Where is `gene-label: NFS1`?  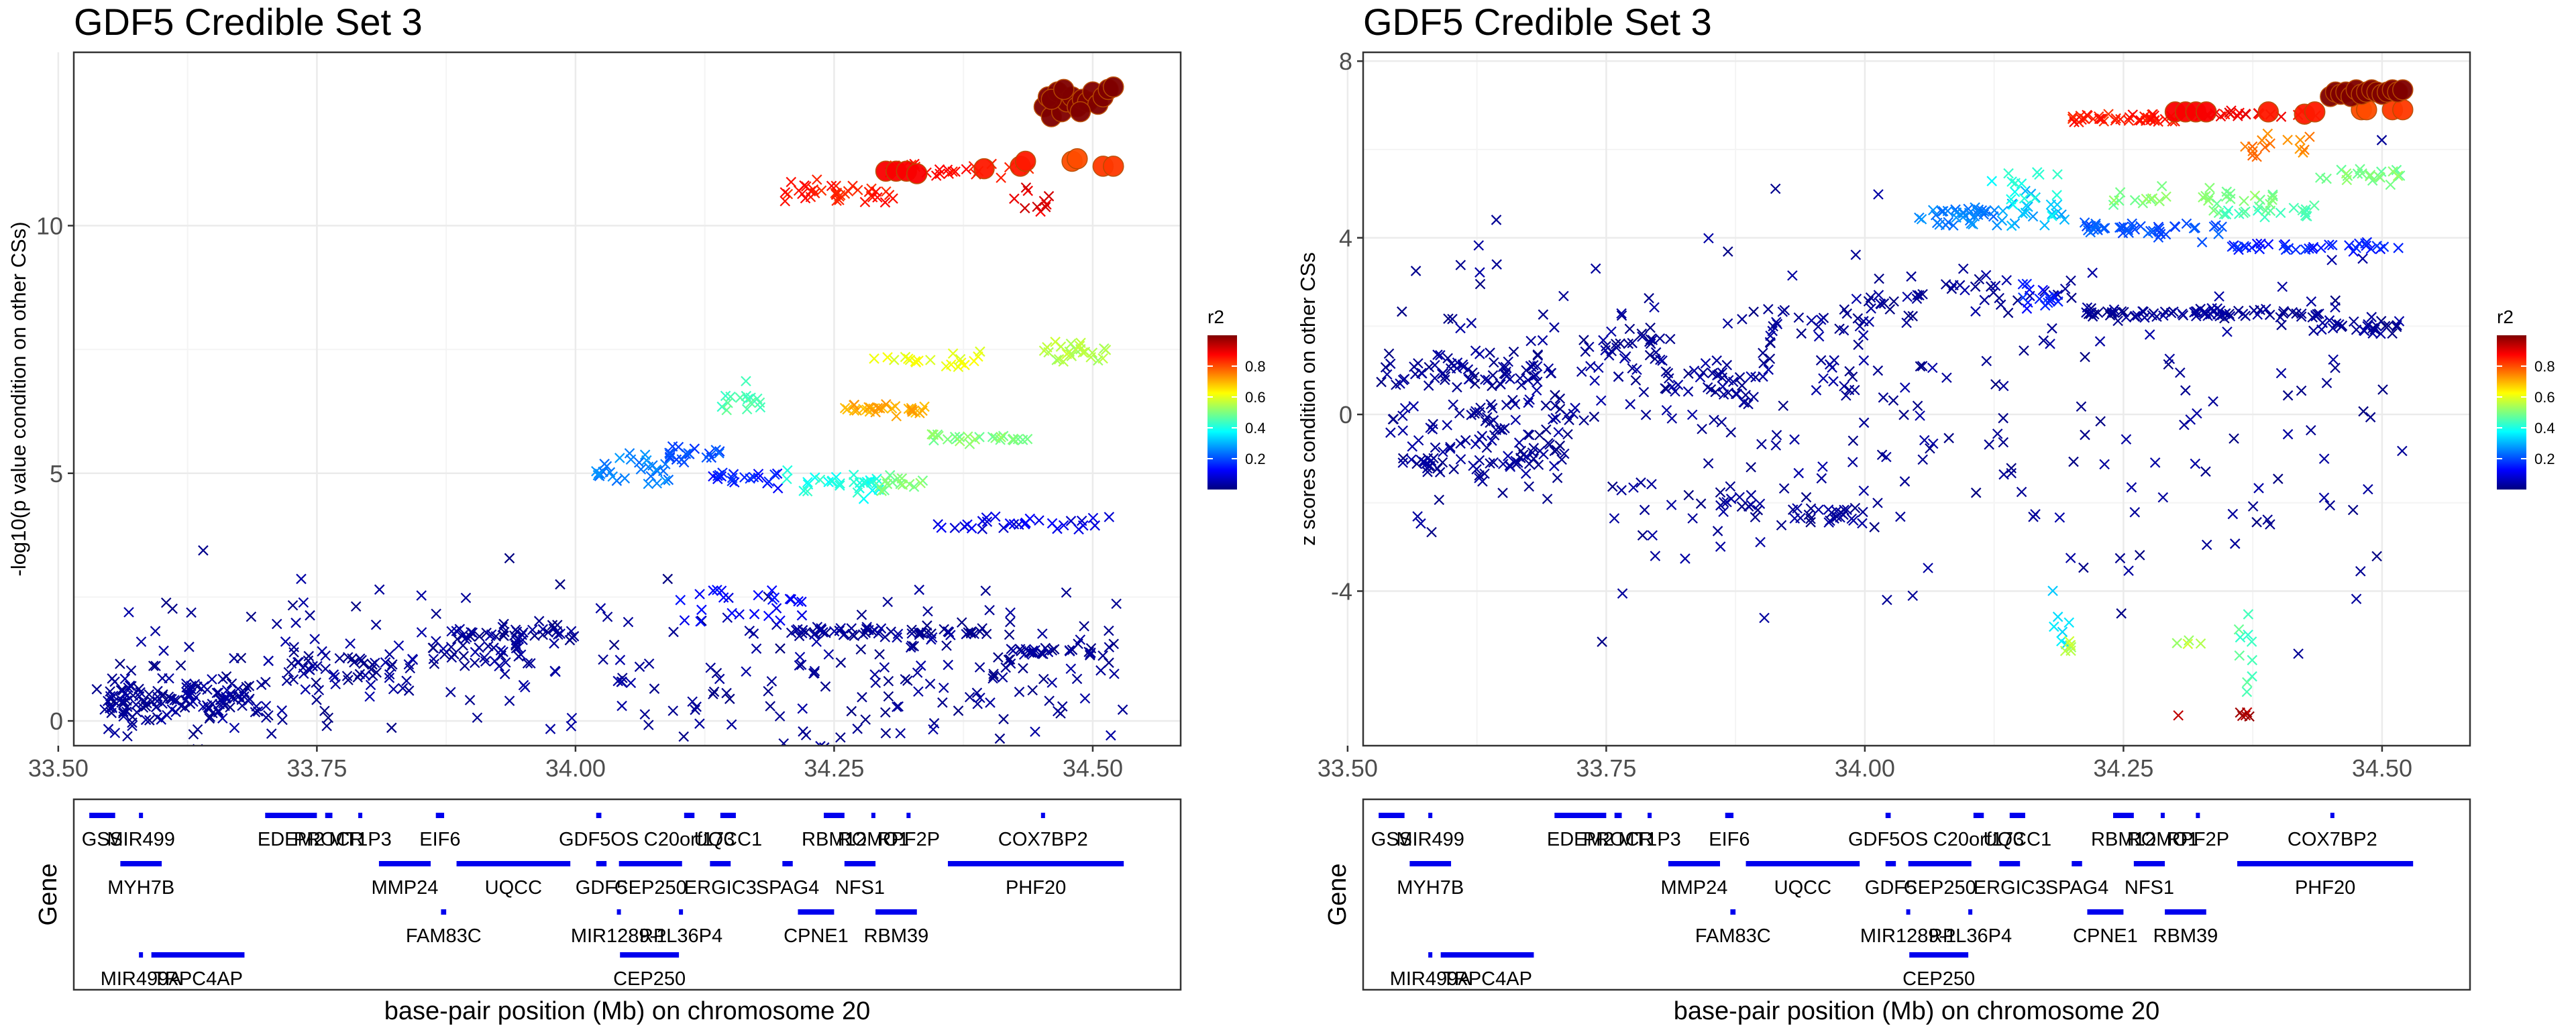
gene-label: NFS1 is located at coordinates (2149, 888).